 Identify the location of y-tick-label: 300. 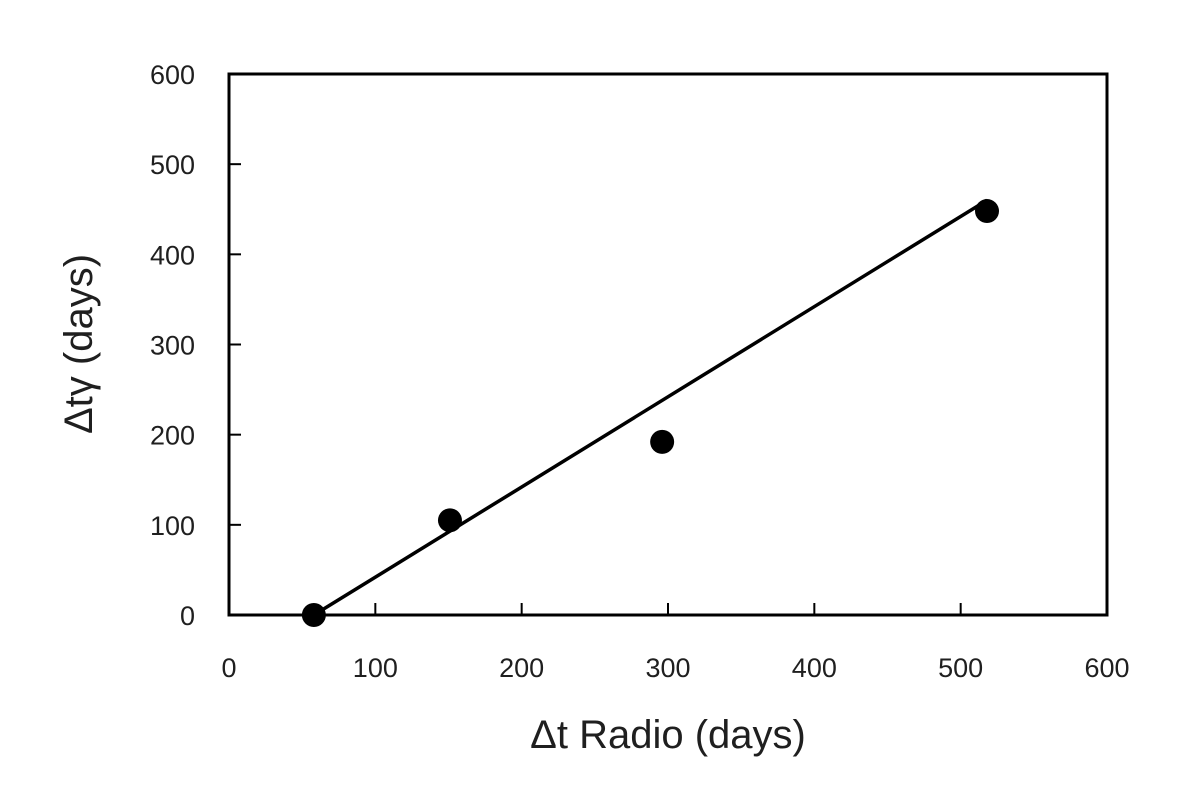
(172, 346).